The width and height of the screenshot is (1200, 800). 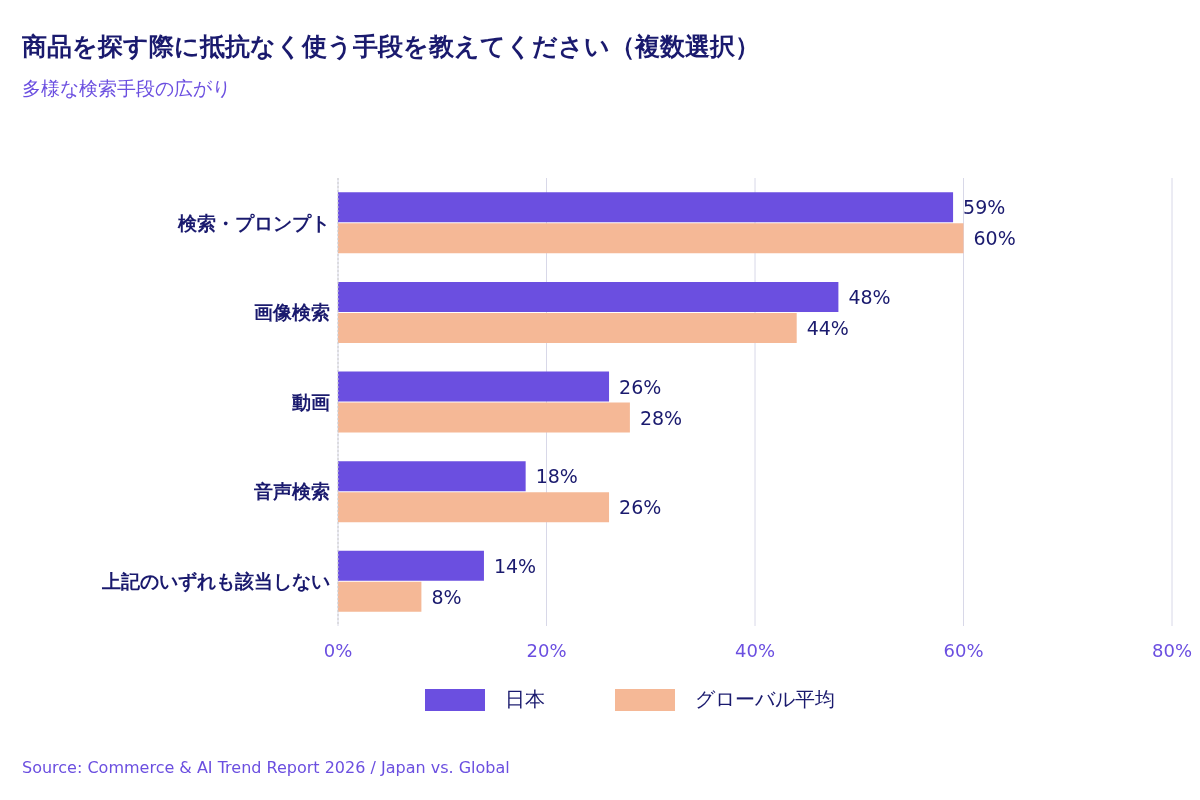 I want to click on y-tick-label: 動画, so click(x=310, y=401).